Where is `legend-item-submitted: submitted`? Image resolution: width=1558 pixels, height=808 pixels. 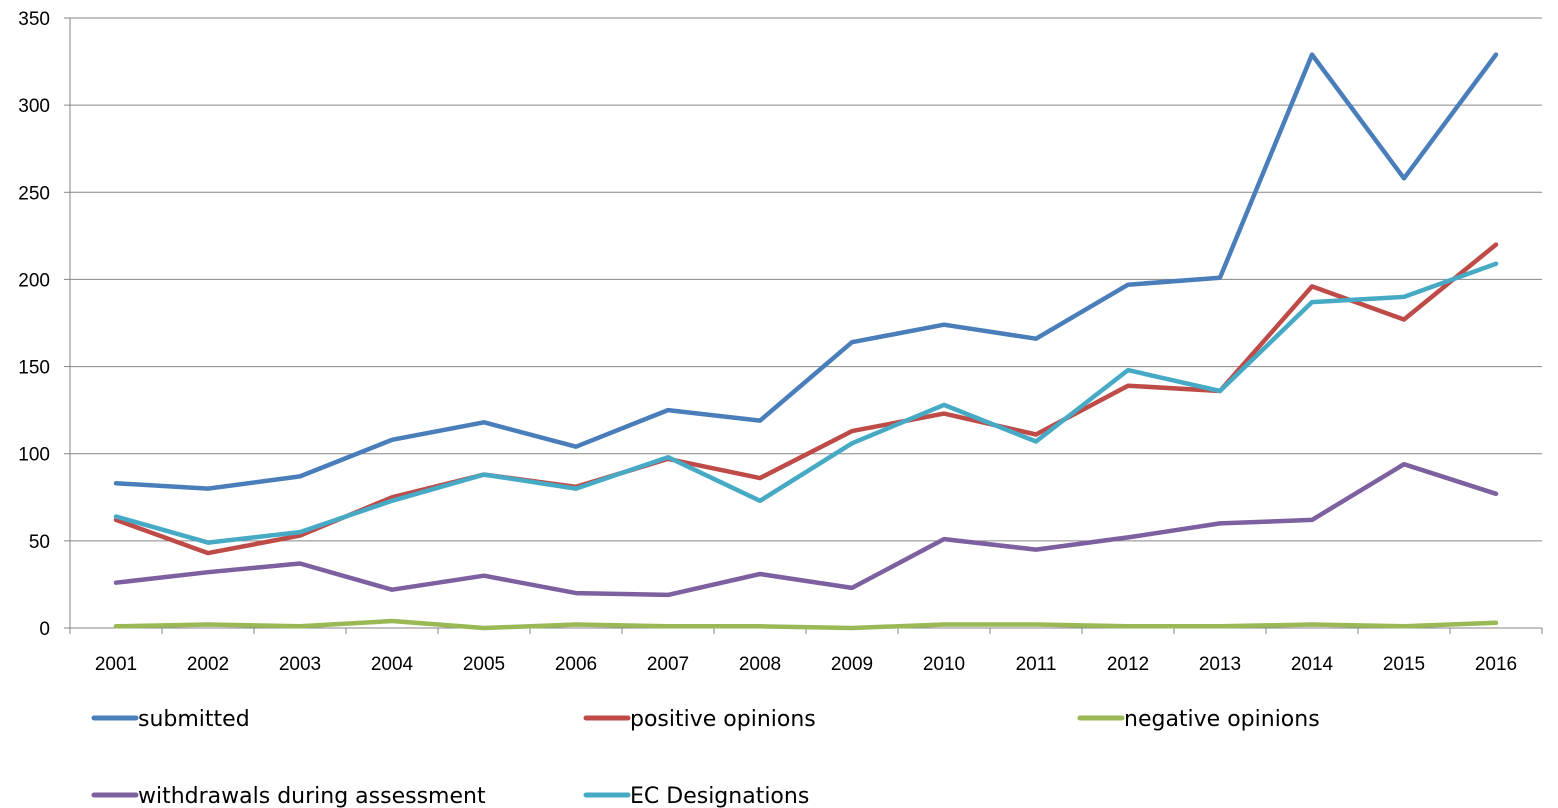 legend-item-submitted: submitted is located at coordinates (170, 719).